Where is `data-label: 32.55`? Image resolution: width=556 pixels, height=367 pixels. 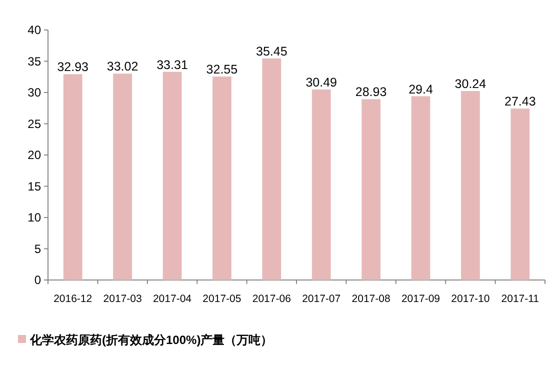
data-label: 32.55 is located at coordinates (222, 69).